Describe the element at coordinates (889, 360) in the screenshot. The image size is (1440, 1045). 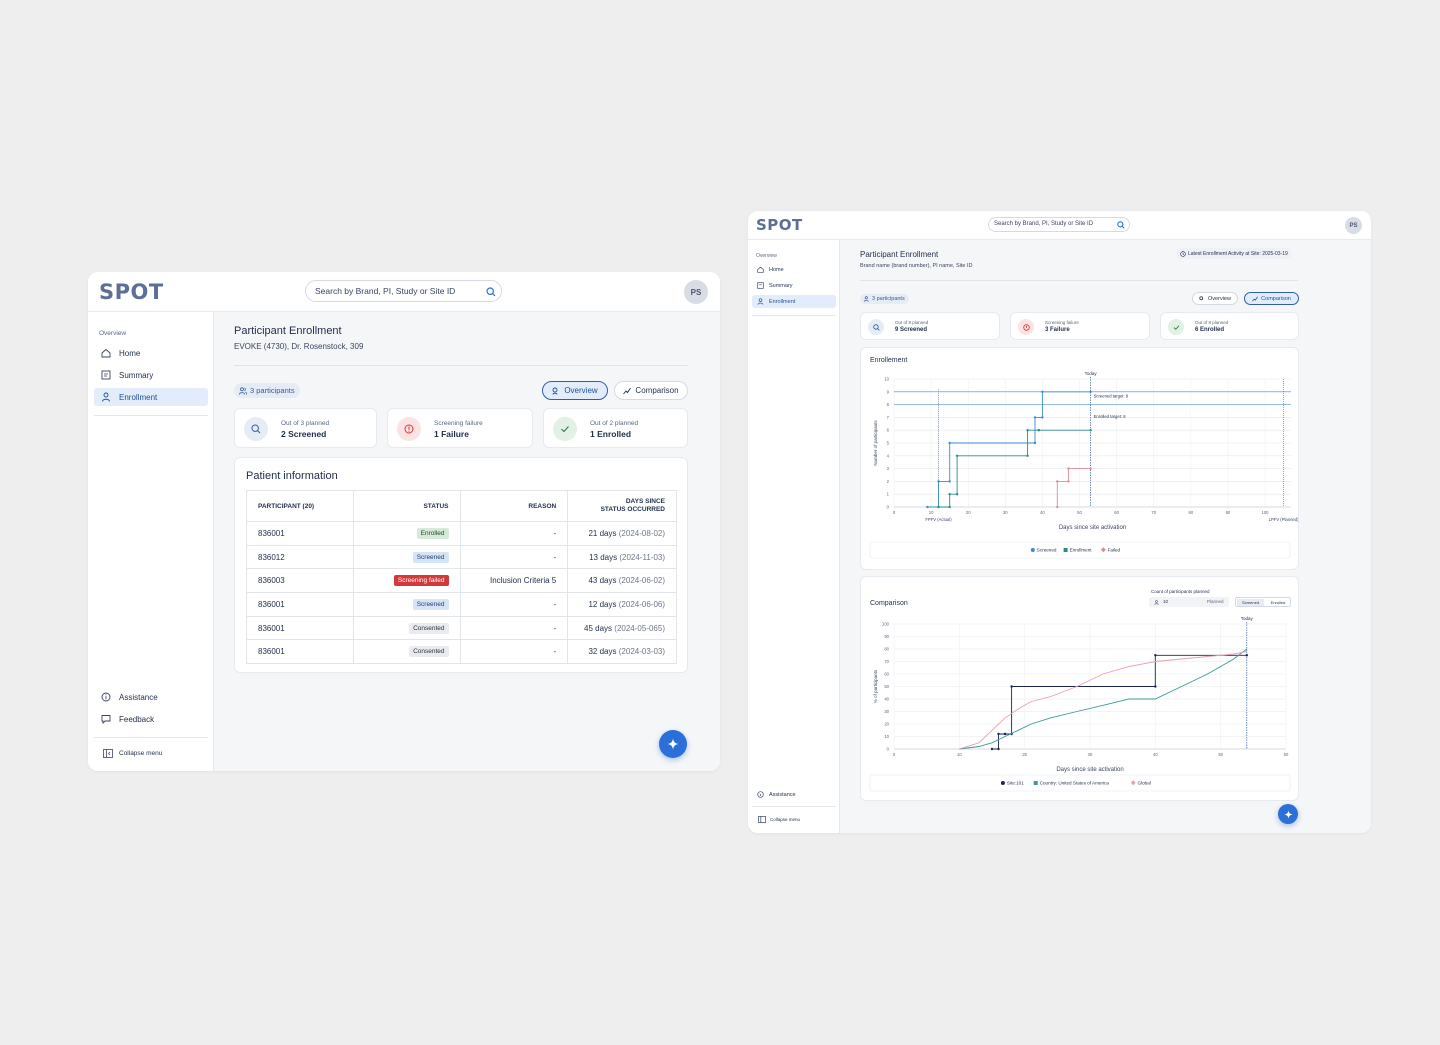
I see `chart-title: Enrollement` at that location.